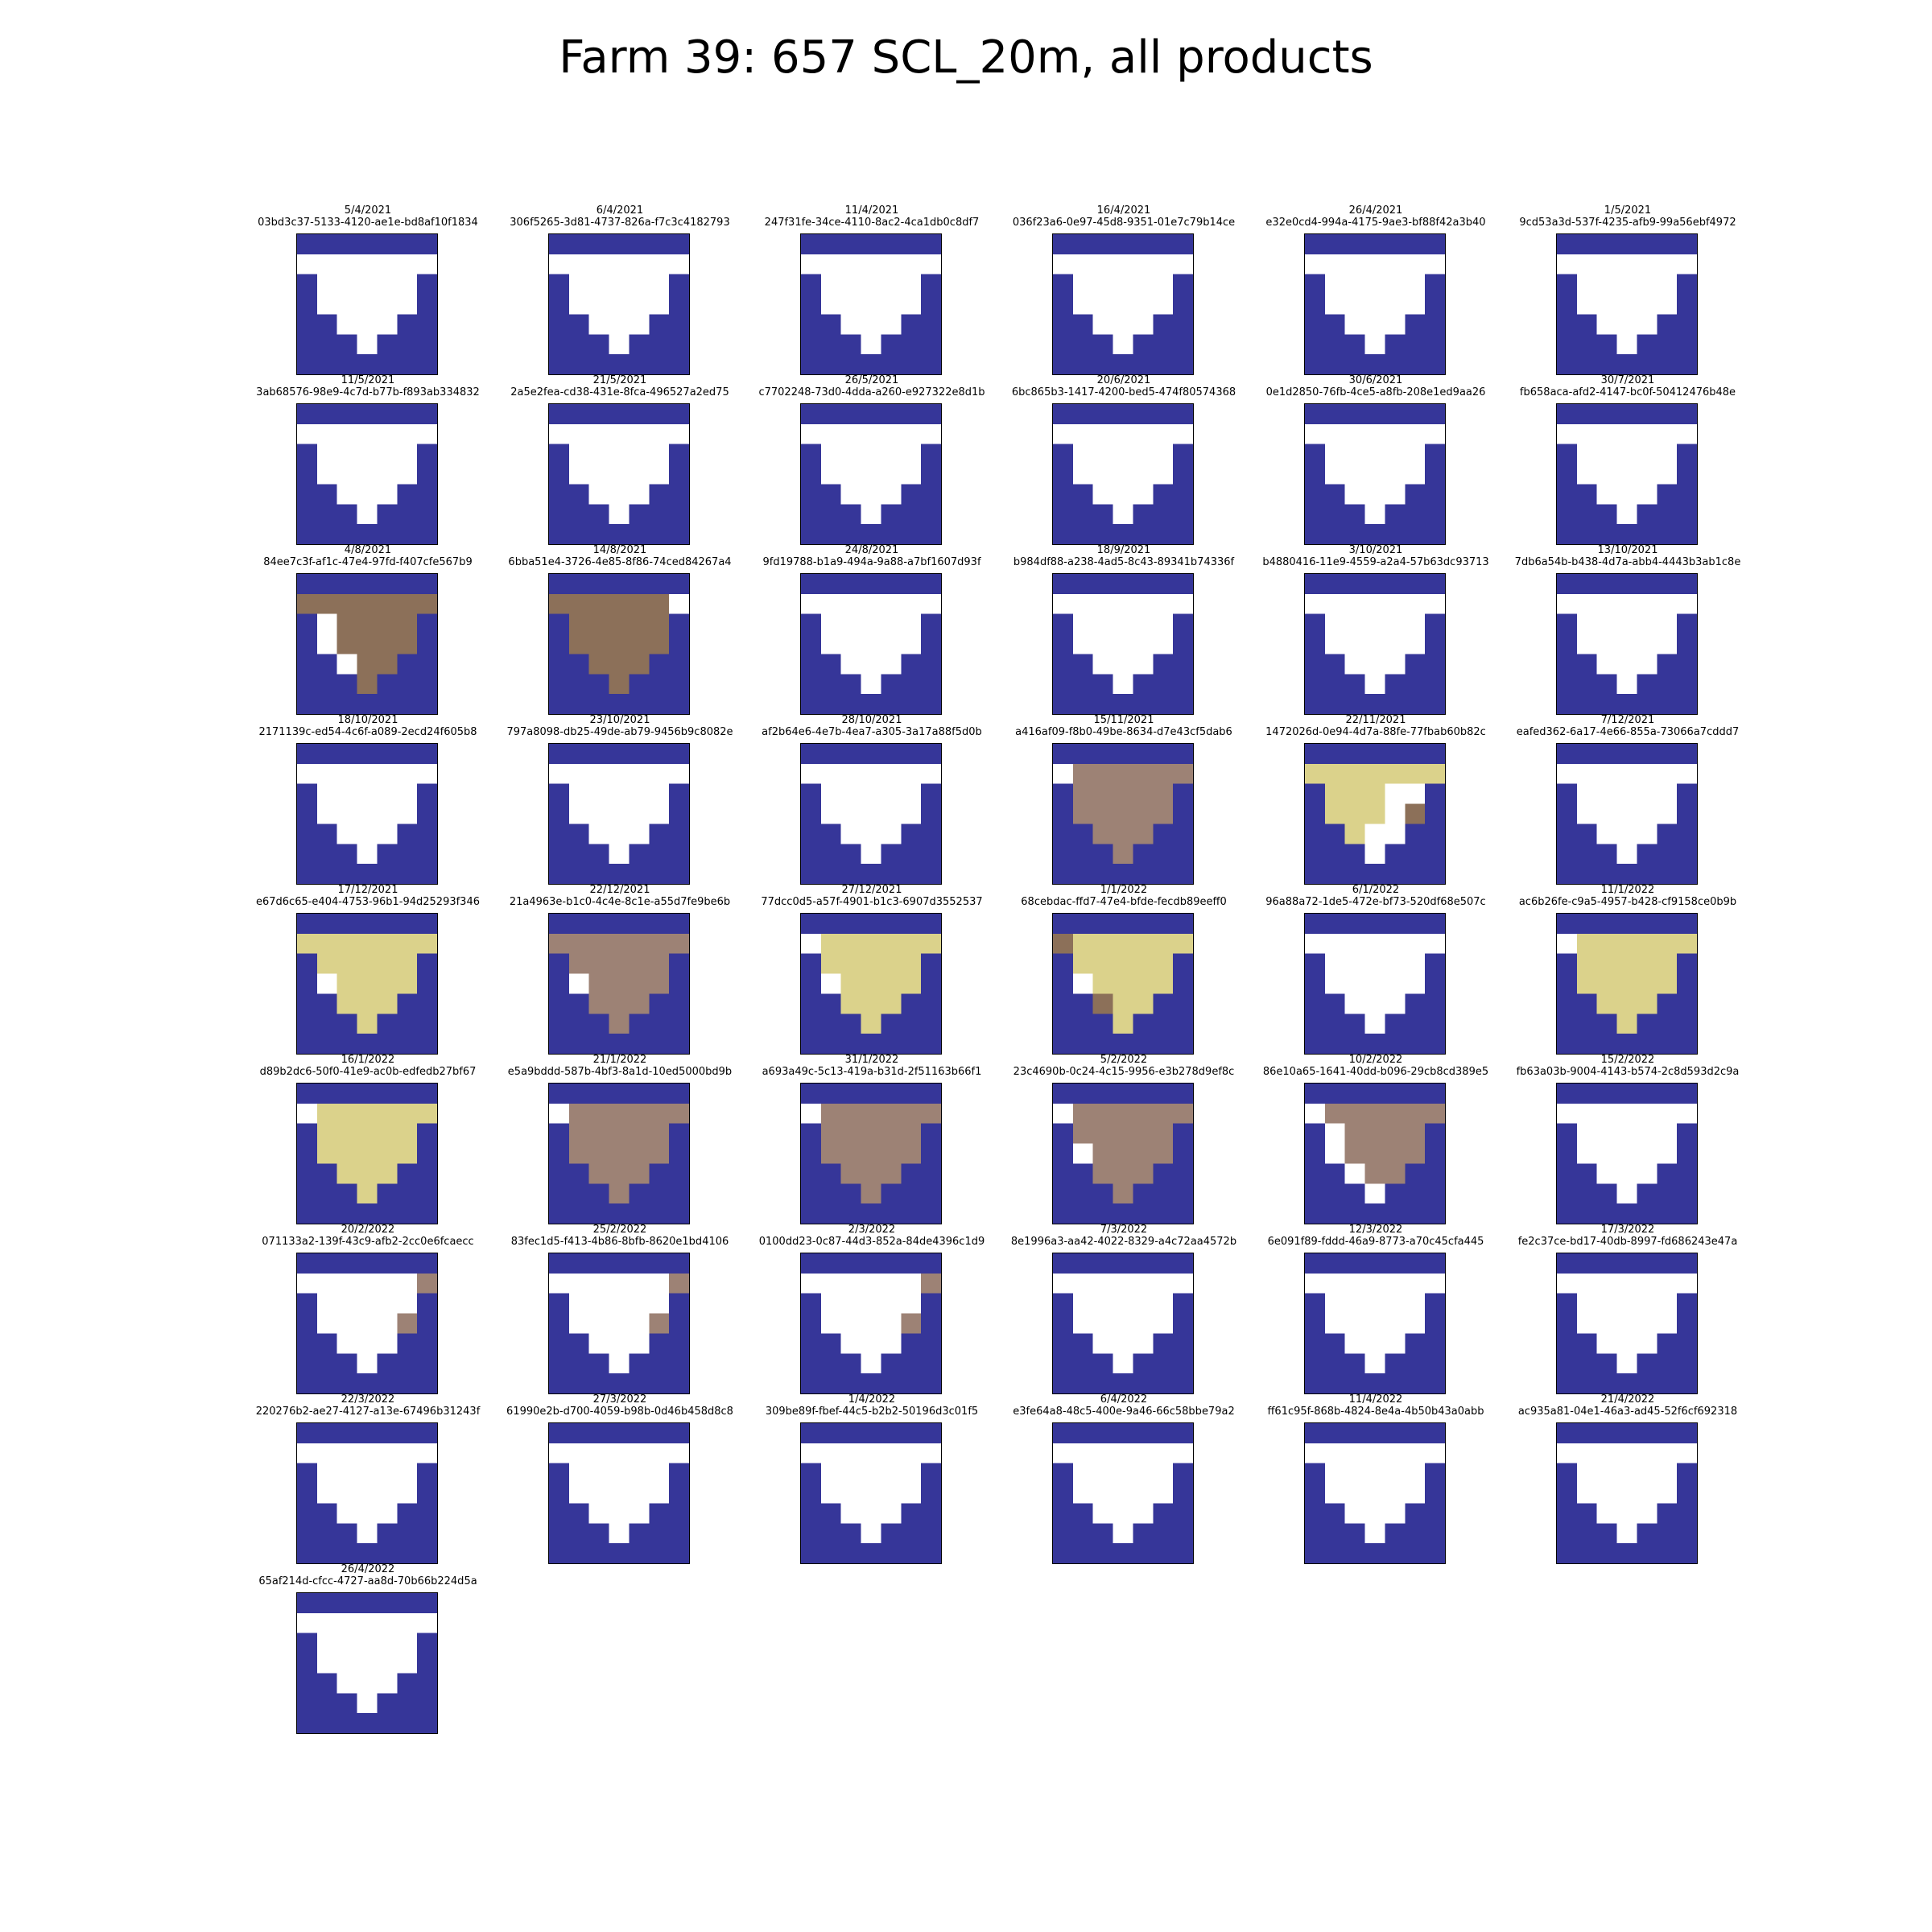  Describe the element at coordinates (1627, 1242) in the screenshot. I see `panel-product-id: fe2c37ce-bd17-40db-8997-fd686243e47a` at that location.